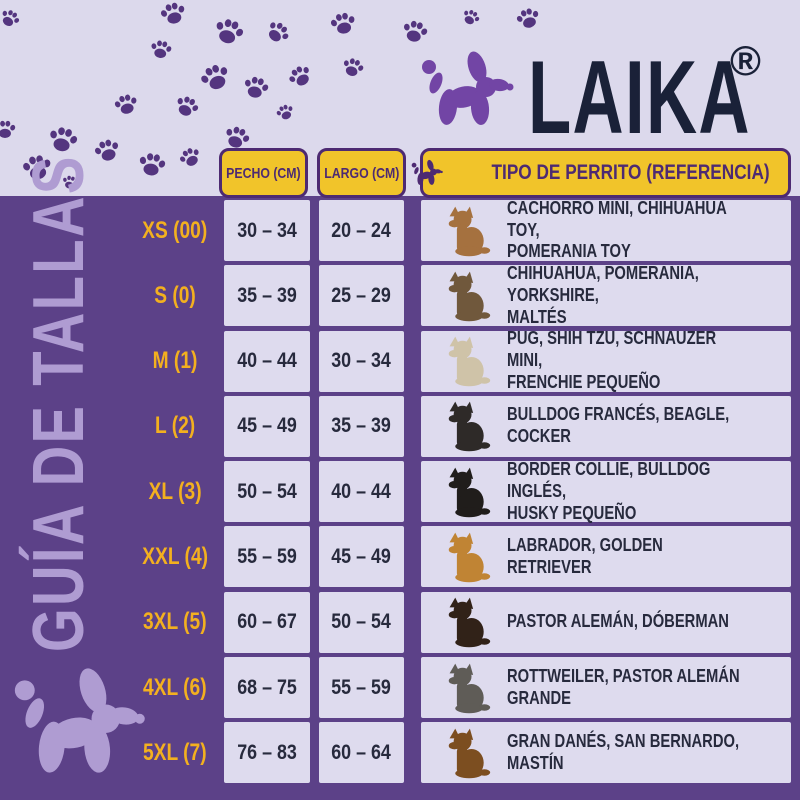  I want to click on size-label-text: S (0), so click(175, 295).